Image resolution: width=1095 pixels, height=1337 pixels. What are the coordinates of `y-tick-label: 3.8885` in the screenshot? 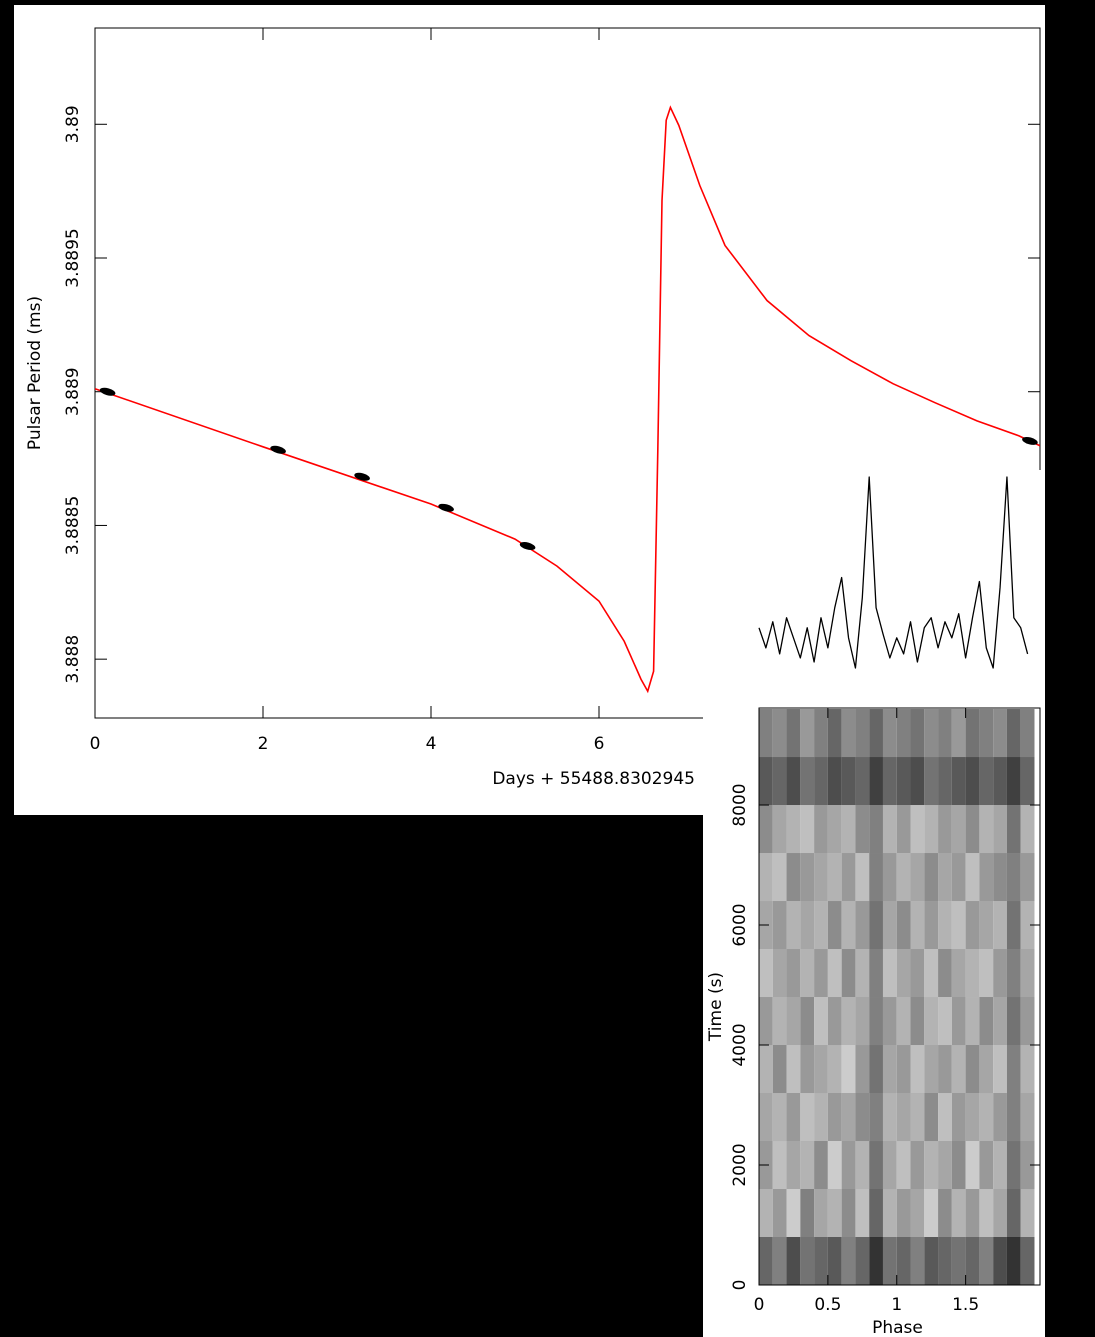 It's located at (73, 525).